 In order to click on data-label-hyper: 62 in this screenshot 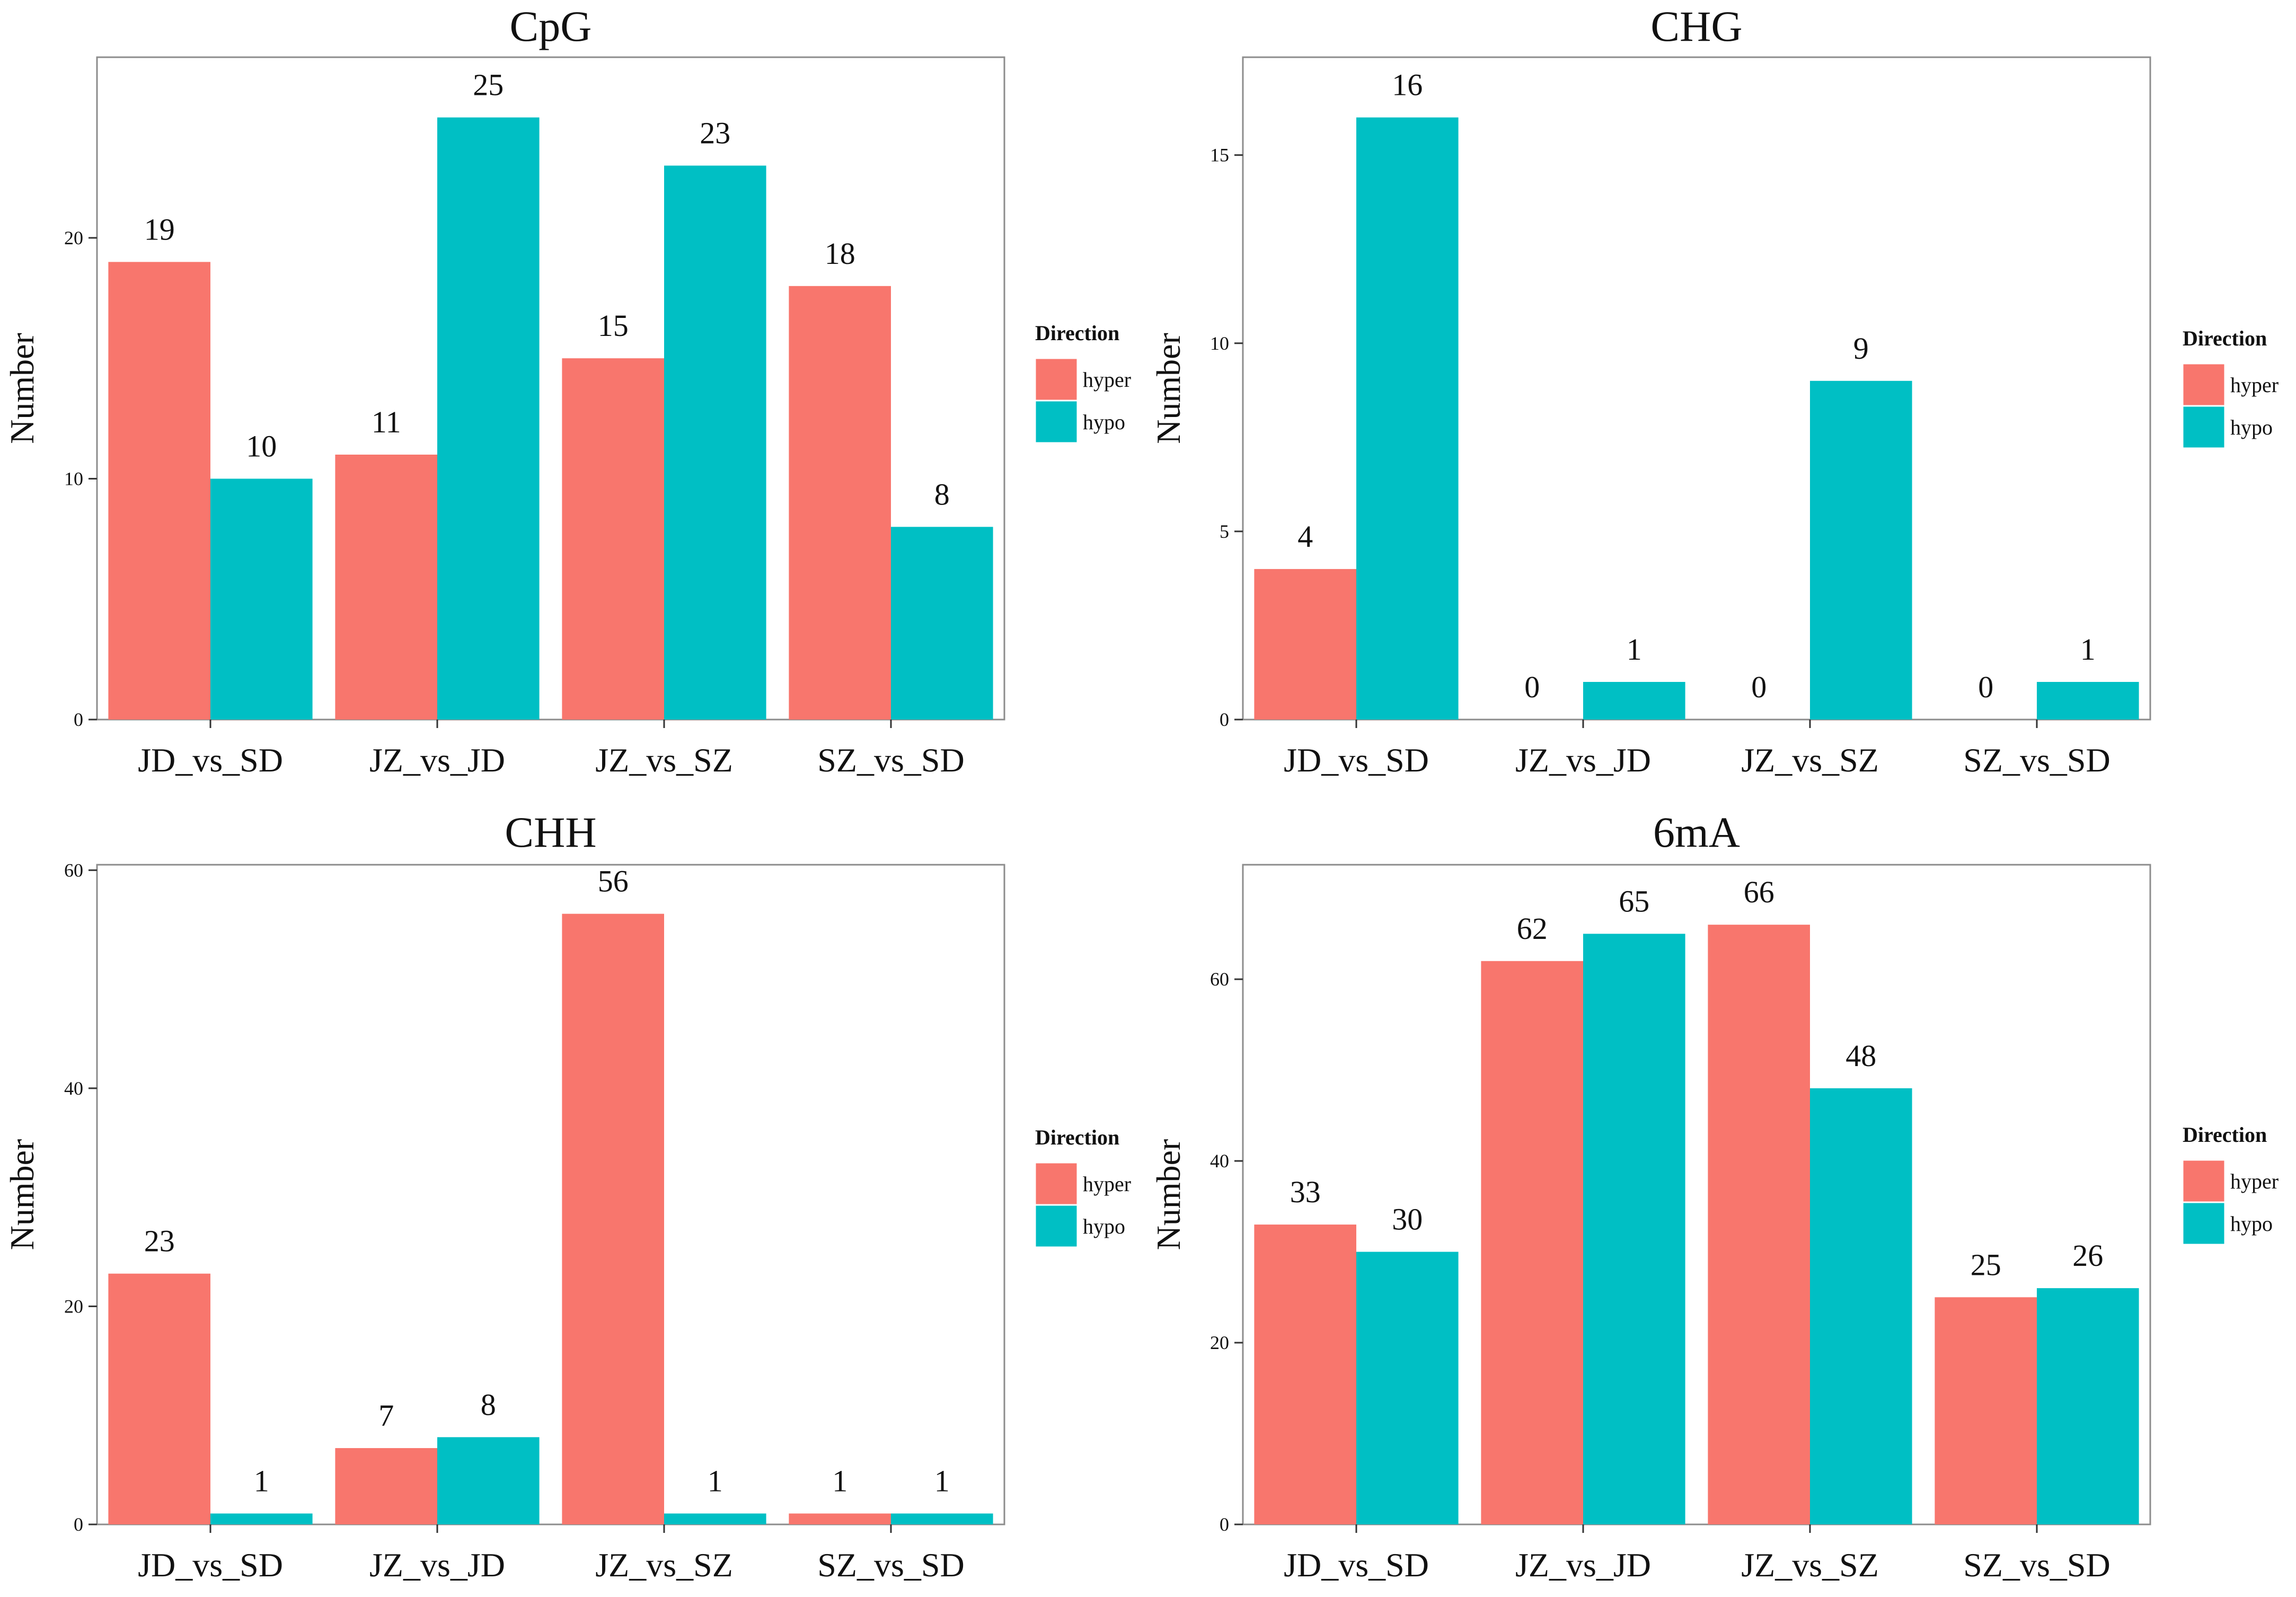, I will do `click(1532, 928)`.